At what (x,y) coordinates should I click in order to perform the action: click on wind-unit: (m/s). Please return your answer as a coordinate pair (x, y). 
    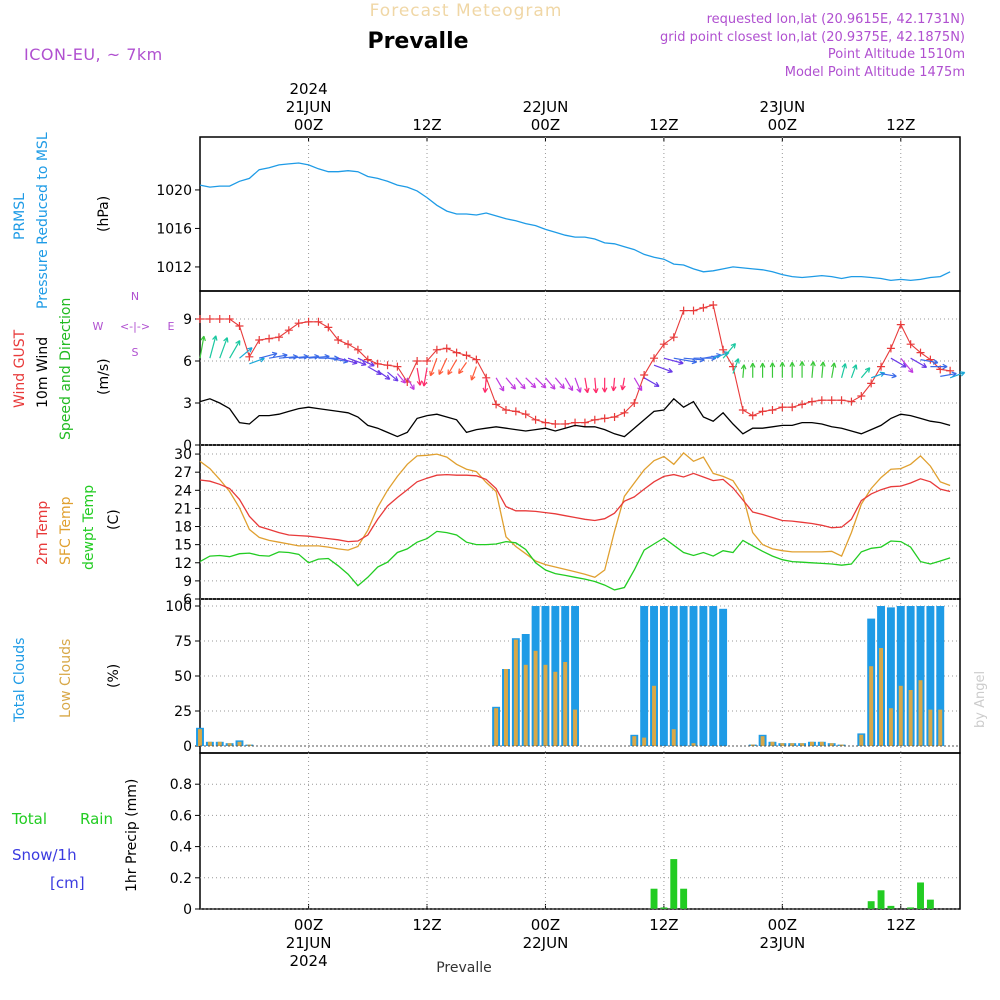
    Looking at the image, I should click on (104, 376).